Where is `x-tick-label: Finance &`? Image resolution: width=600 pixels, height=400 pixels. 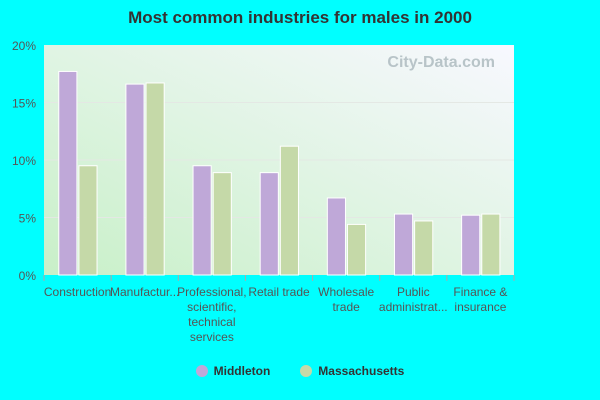 x-tick-label: Finance & is located at coordinates (480, 292).